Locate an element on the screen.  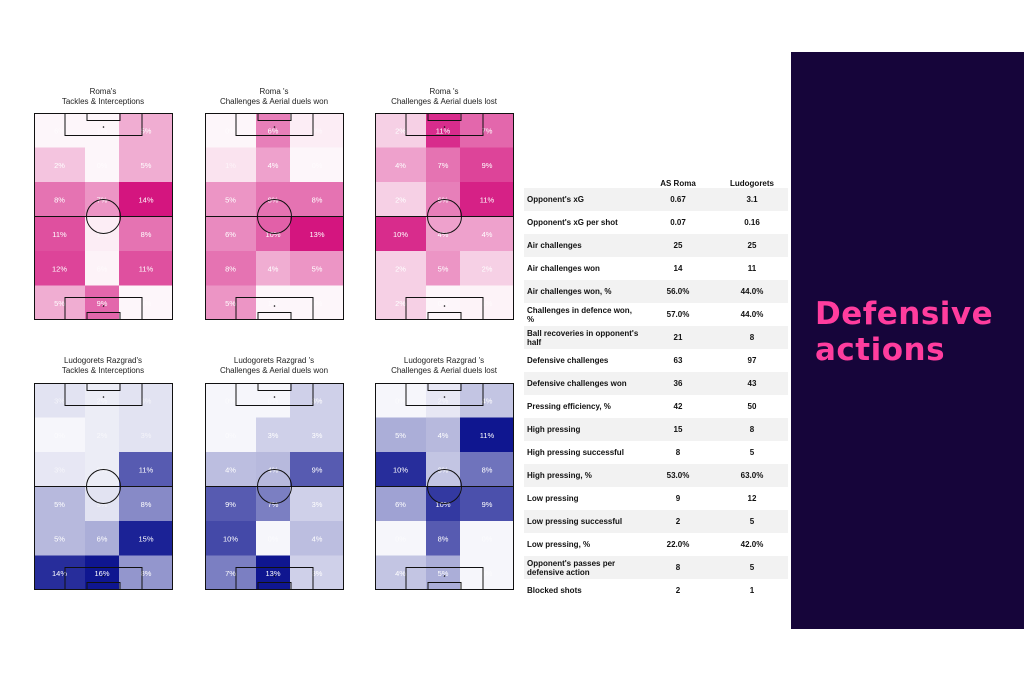
pitch-title-line: Tackles & Interceptions is located at coordinates (103, 101).